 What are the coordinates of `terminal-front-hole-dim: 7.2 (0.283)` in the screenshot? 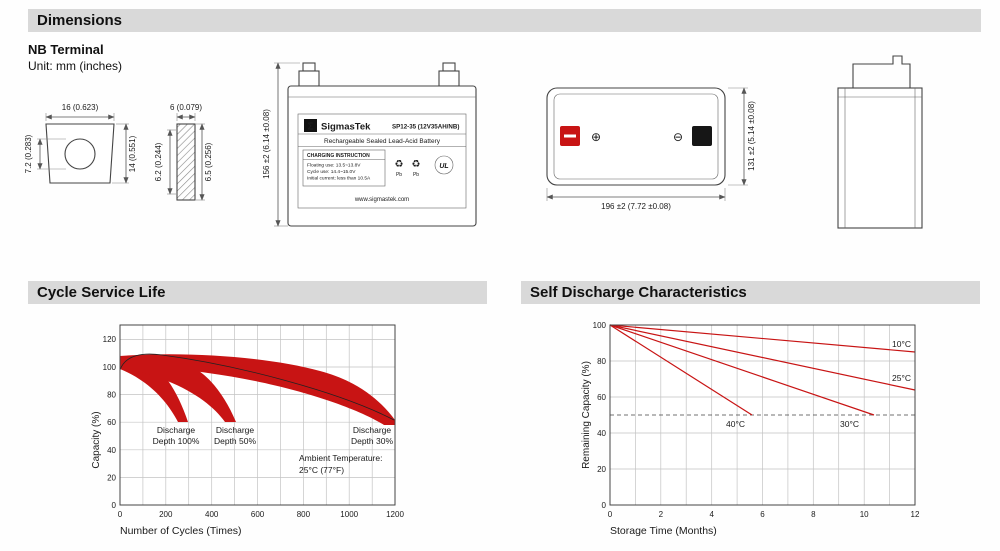 It's located at (28, 153).